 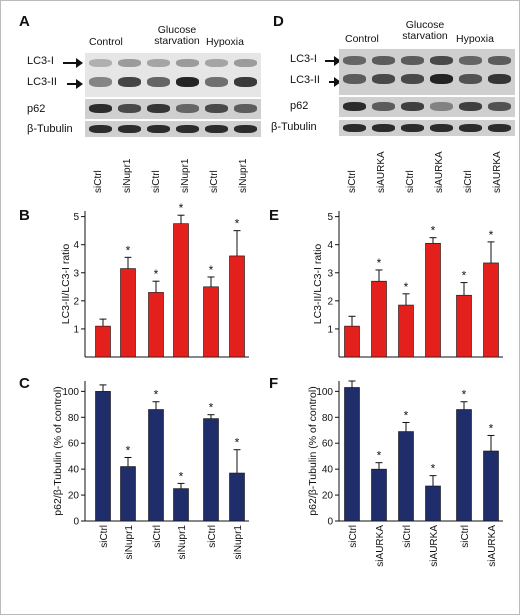 What do you see at coordinates (294, 127) in the screenshot?
I see `row-label-tubulin-right: β-Tubulin` at bounding box center [294, 127].